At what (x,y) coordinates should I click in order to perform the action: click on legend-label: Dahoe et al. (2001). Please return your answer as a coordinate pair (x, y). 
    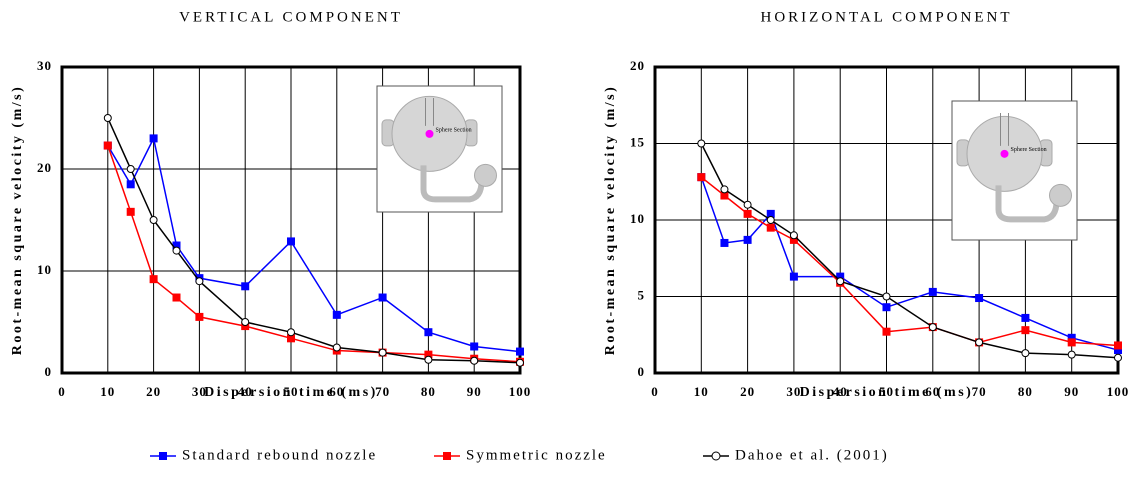
    Looking at the image, I should click on (812, 455).